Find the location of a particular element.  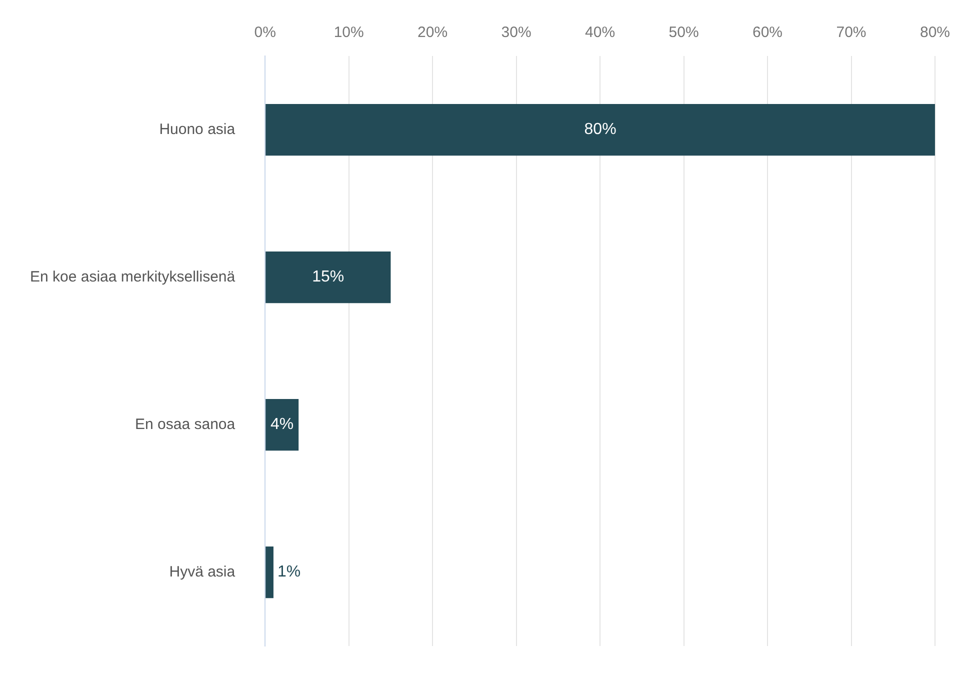

x-tick-label: 80% is located at coordinates (935, 33).